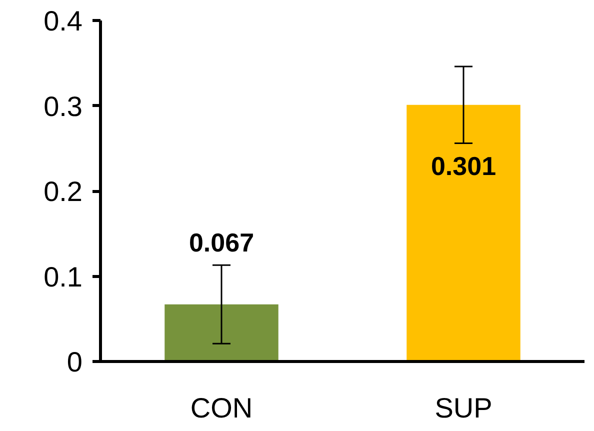 Image resolution: width=594 pixels, height=431 pixels. Describe the element at coordinates (63, 191) in the screenshot. I see `y-tick-label: 0.2` at that location.